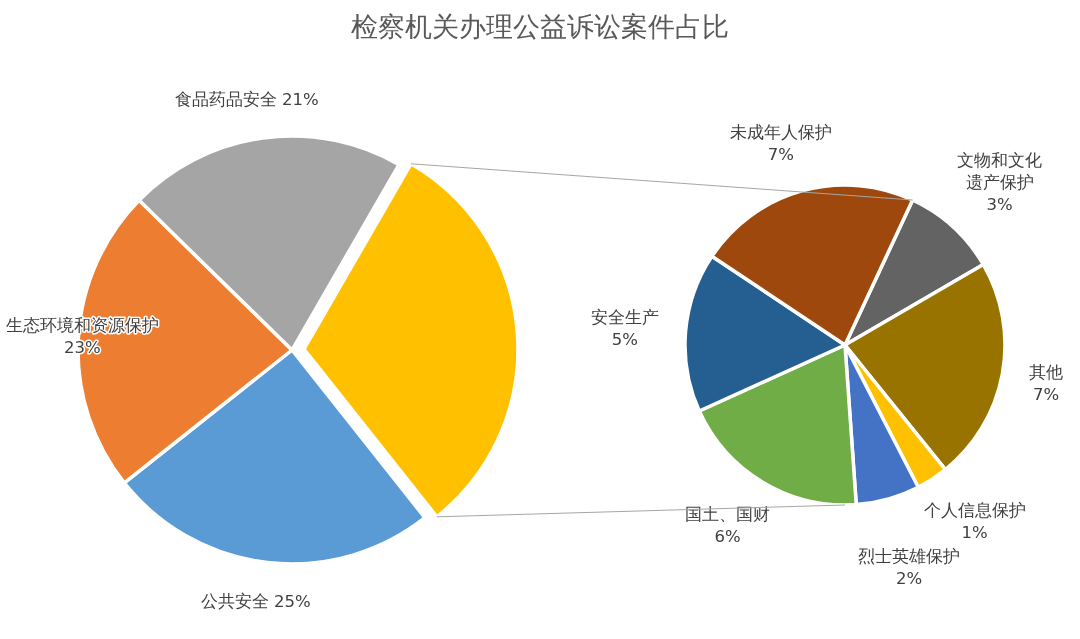 Image resolution: width=1080 pixels, height=639 pixels. I want to click on data-label: 6%, so click(727, 537).